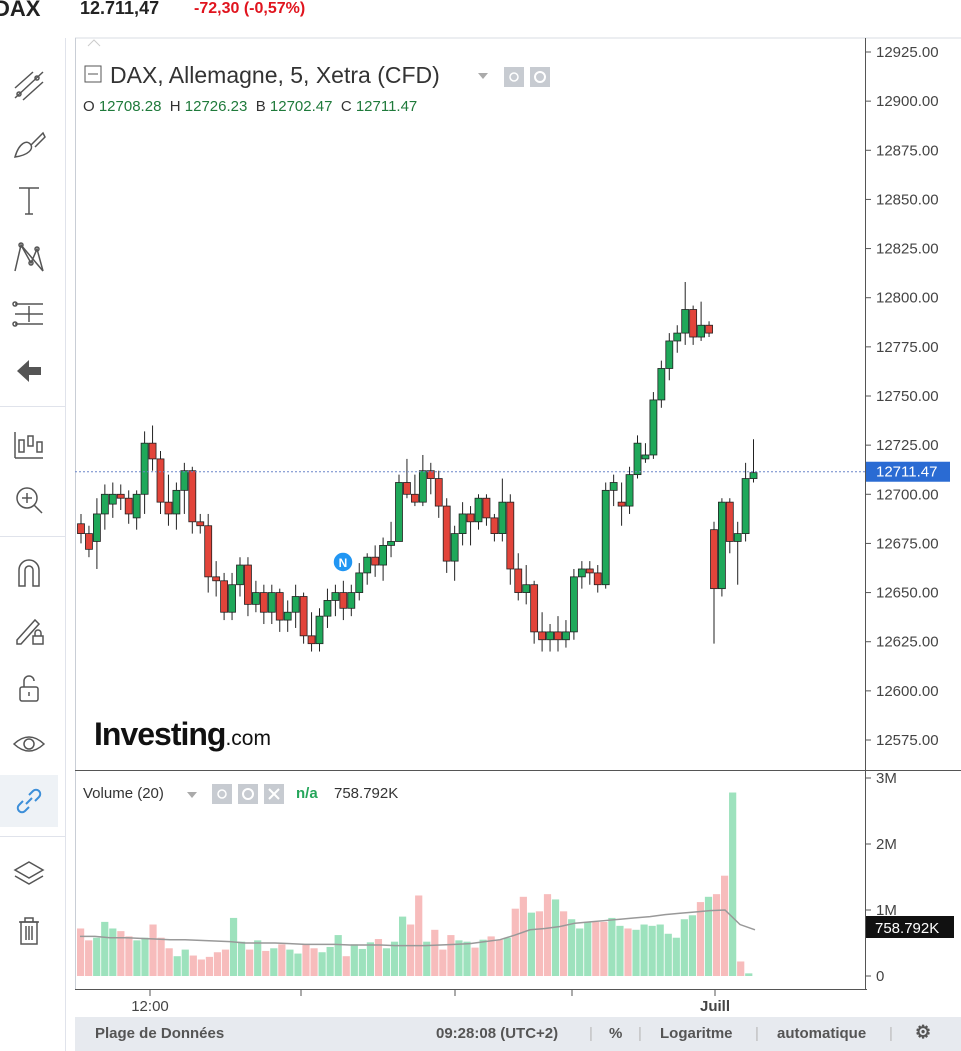 The width and height of the screenshot is (961, 1051). Describe the element at coordinates (386, 106) in the screenshot. I see `close-value: 12711.47` at that location.